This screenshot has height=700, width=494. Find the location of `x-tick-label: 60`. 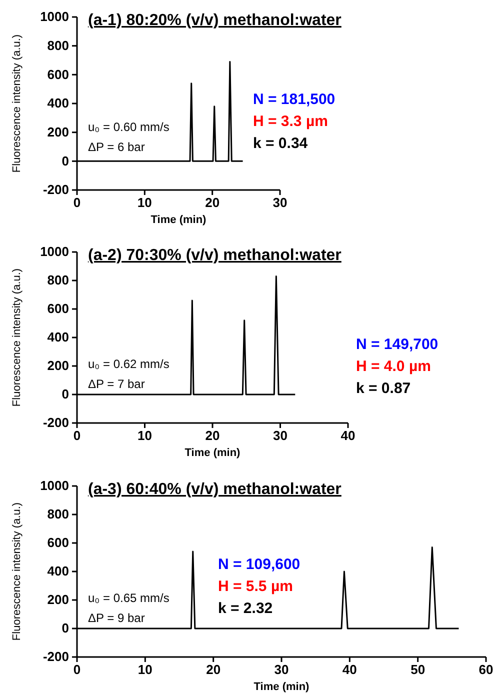

x-tick-label: 60 is located at coordinates (486, 670).